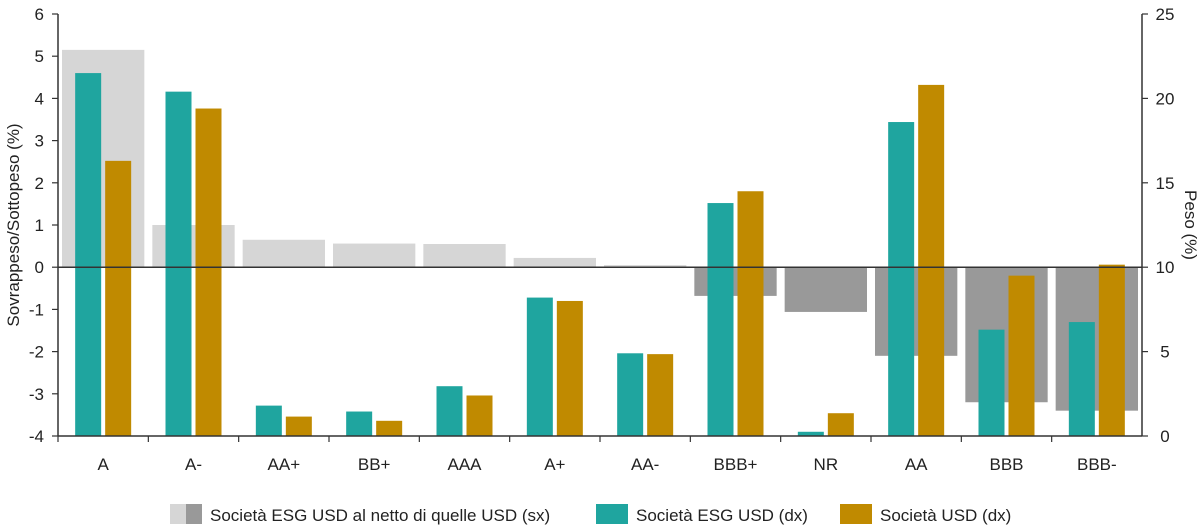 This screenshot has height=528, width=1200. Describe the element at coordinates (539, 366) in the screenshot. I see `bar-esg-A+` at that location.